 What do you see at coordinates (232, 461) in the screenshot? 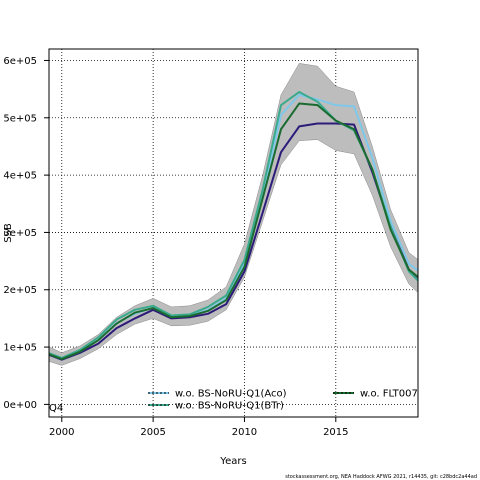
I see `x-axis-title: Years` at bounding box center [232, 461].